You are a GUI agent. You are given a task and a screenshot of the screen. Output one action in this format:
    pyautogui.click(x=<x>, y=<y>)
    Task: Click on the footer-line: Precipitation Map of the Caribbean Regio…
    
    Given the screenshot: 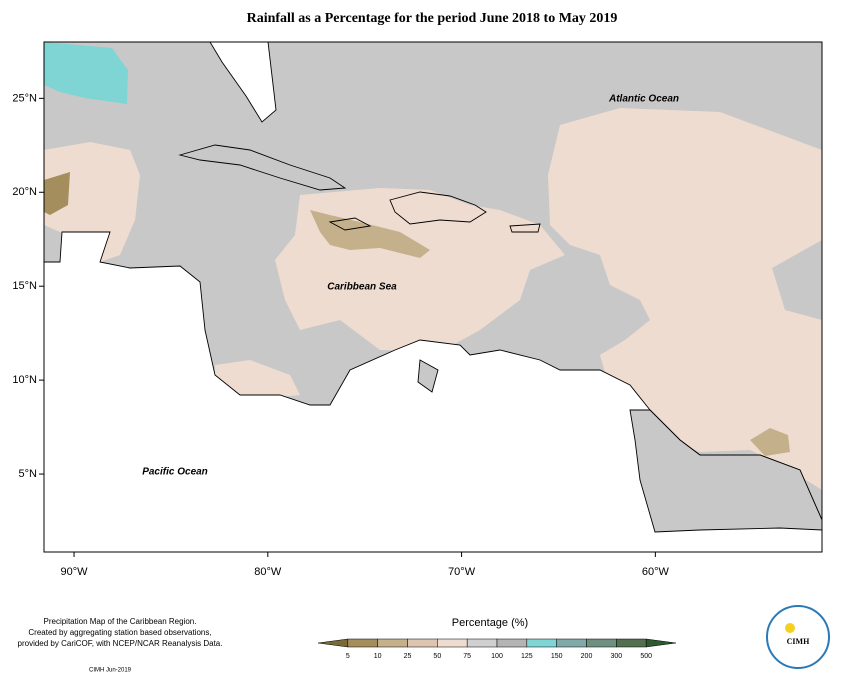 What is the action you would take?
    pyautogui.click(x=120, y=621)
    